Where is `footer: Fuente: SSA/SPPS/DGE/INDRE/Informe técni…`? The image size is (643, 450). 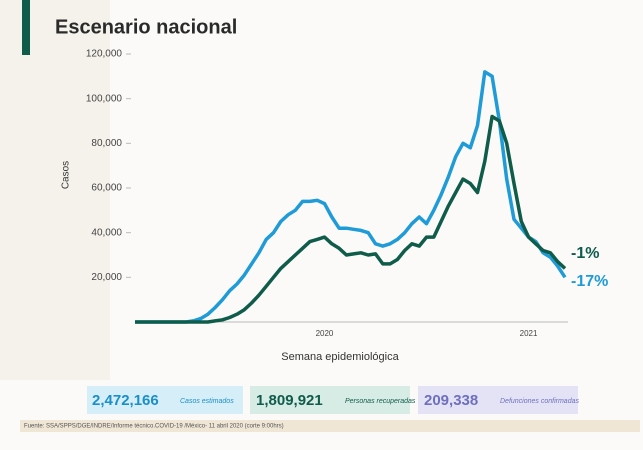 footer: Fuente: SSA/SPPS/DGE/INDRE/Informe técni… is located at coordinates (154, 427).